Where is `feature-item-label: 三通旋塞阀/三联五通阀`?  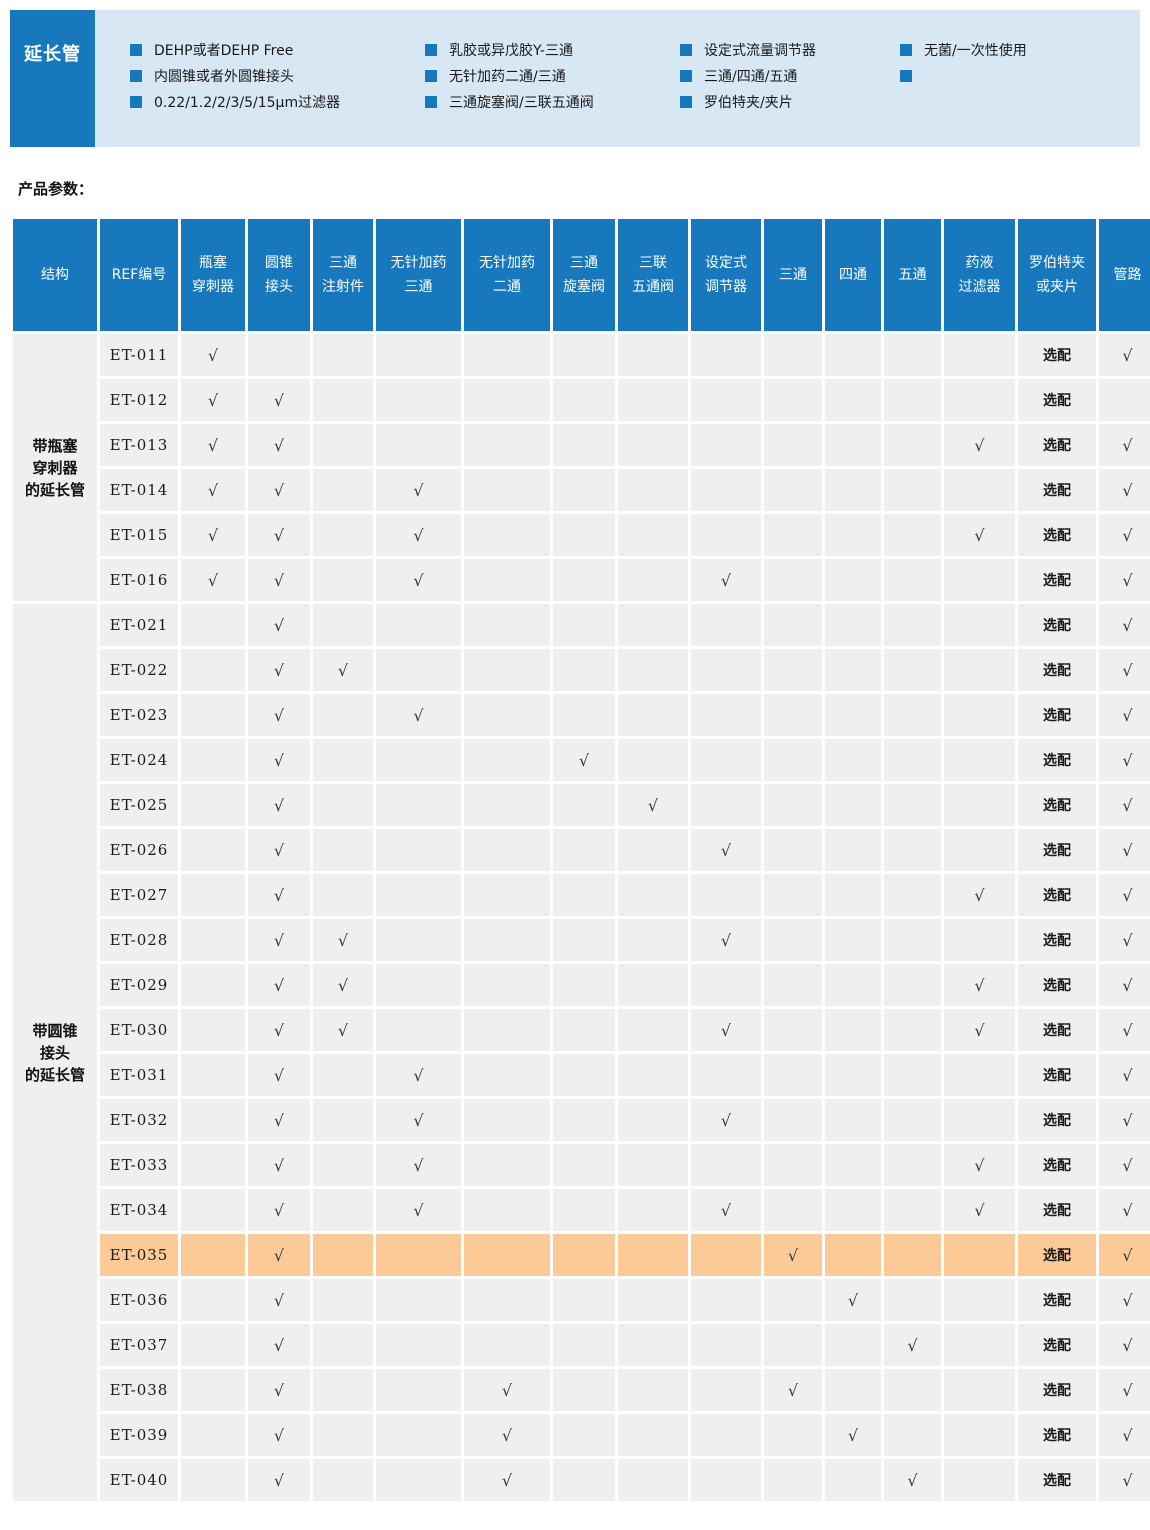
feature-item-label: 三通旋塞阀/三联五通阀 is located at coordinates (521, 102).